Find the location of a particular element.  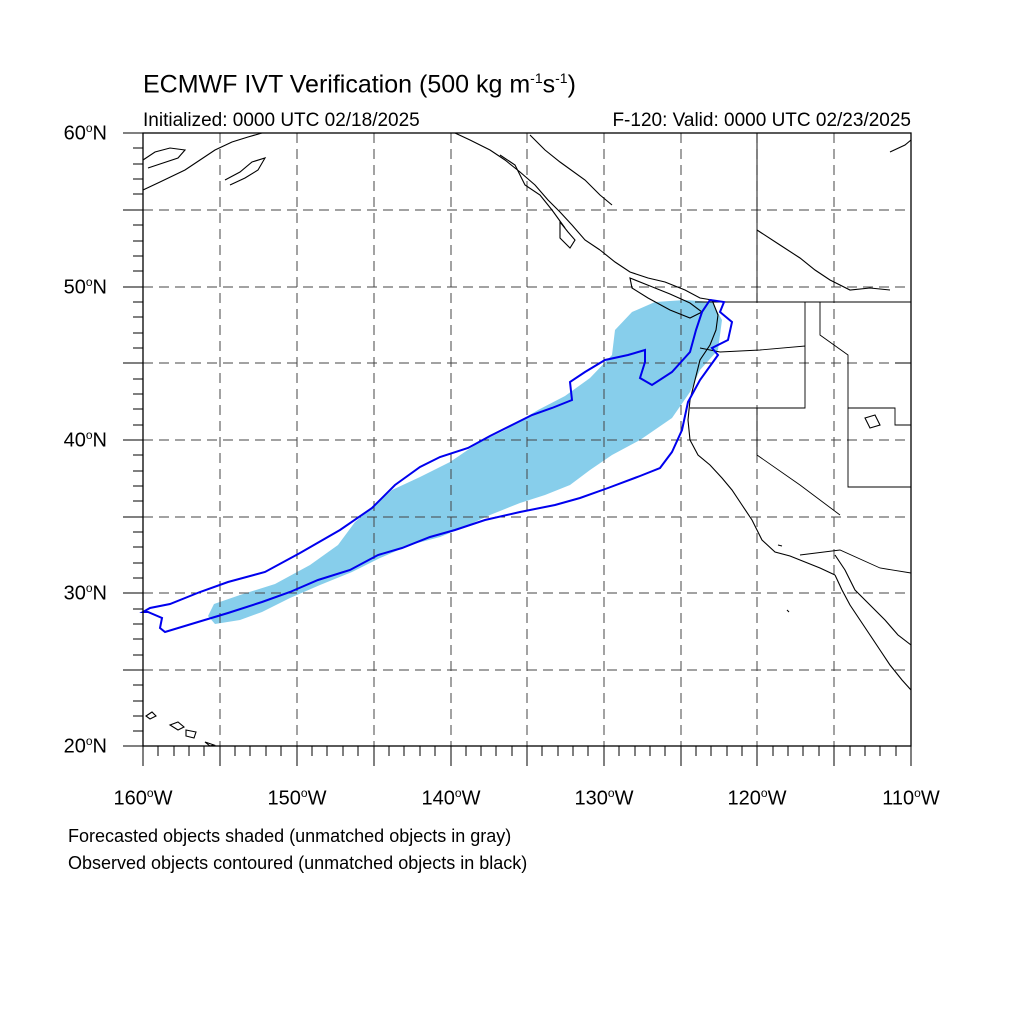

lat-label-50n: 50oN is located at coordinates (85, 287).